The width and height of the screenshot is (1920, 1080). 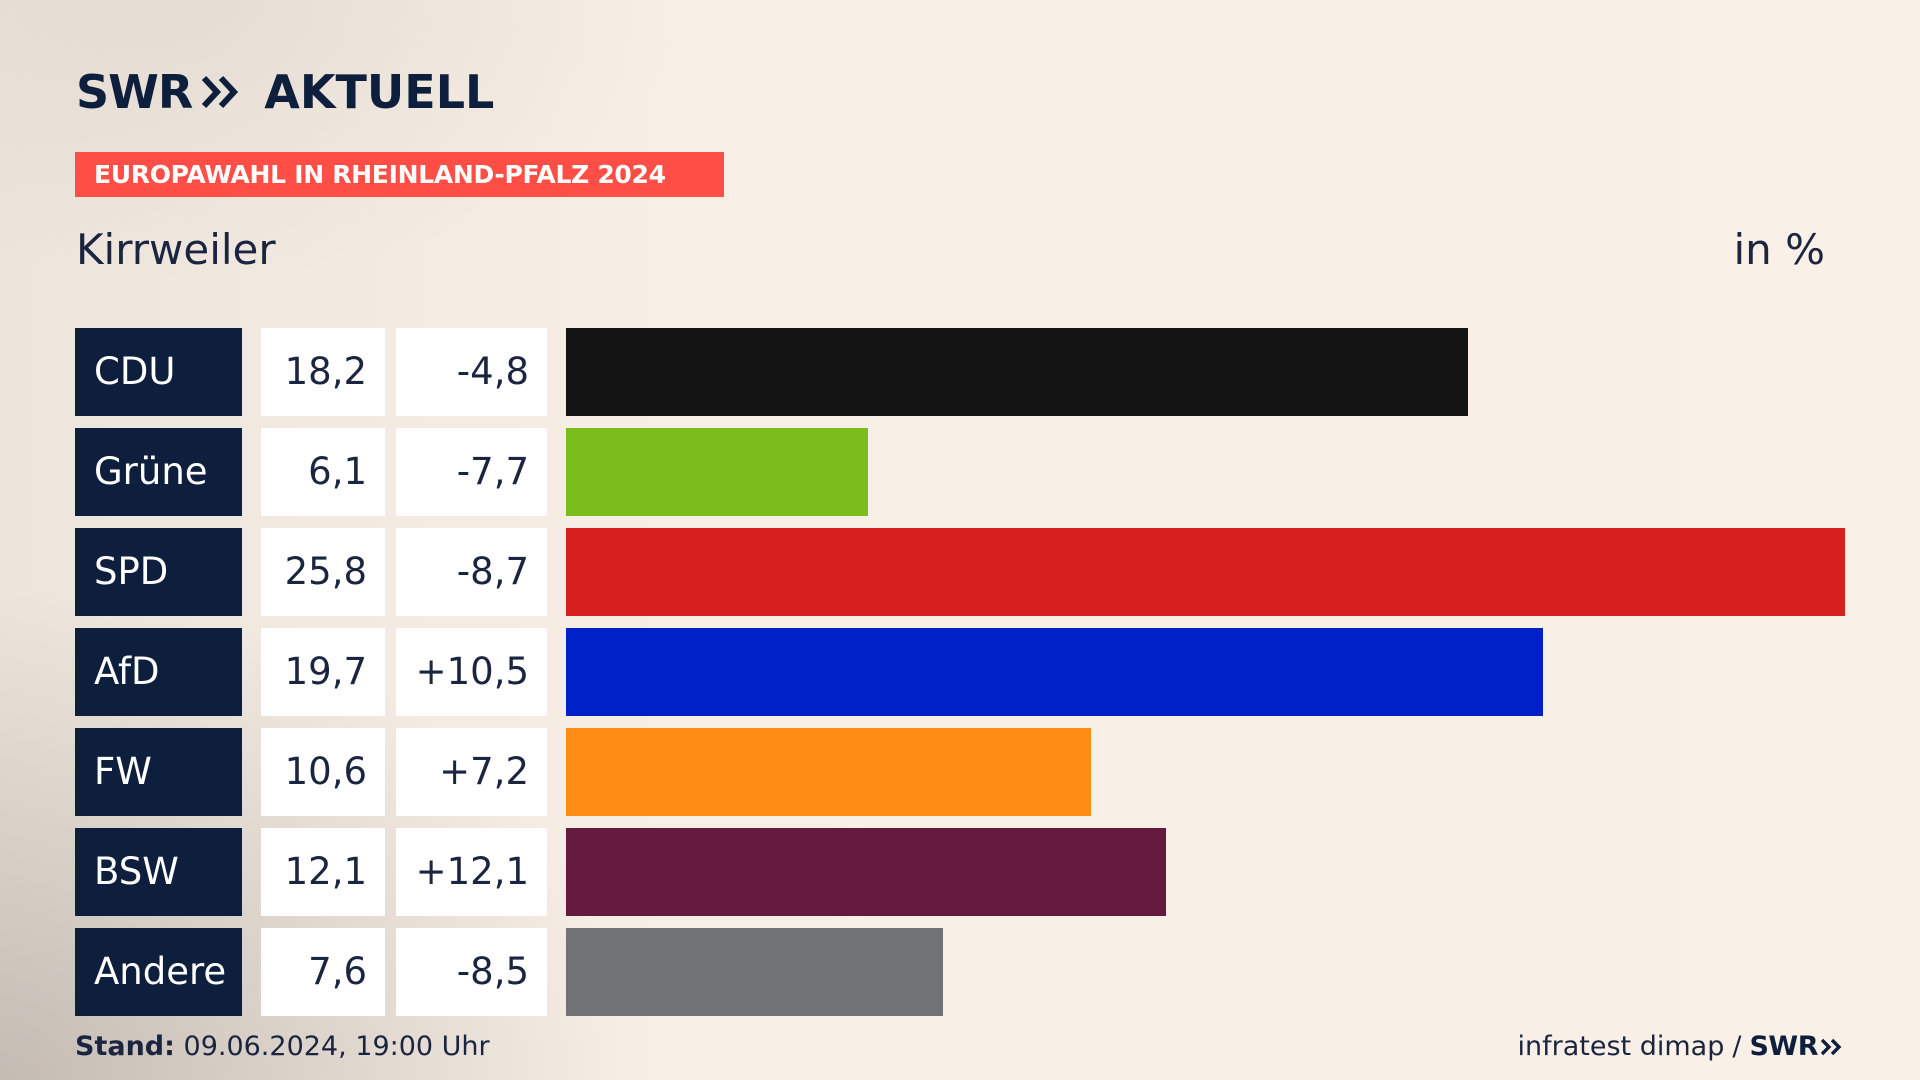 What do you see at coordinates (158, 772) in the screenshot?
I see `party-label: FW` at bounding box center [158, 772].